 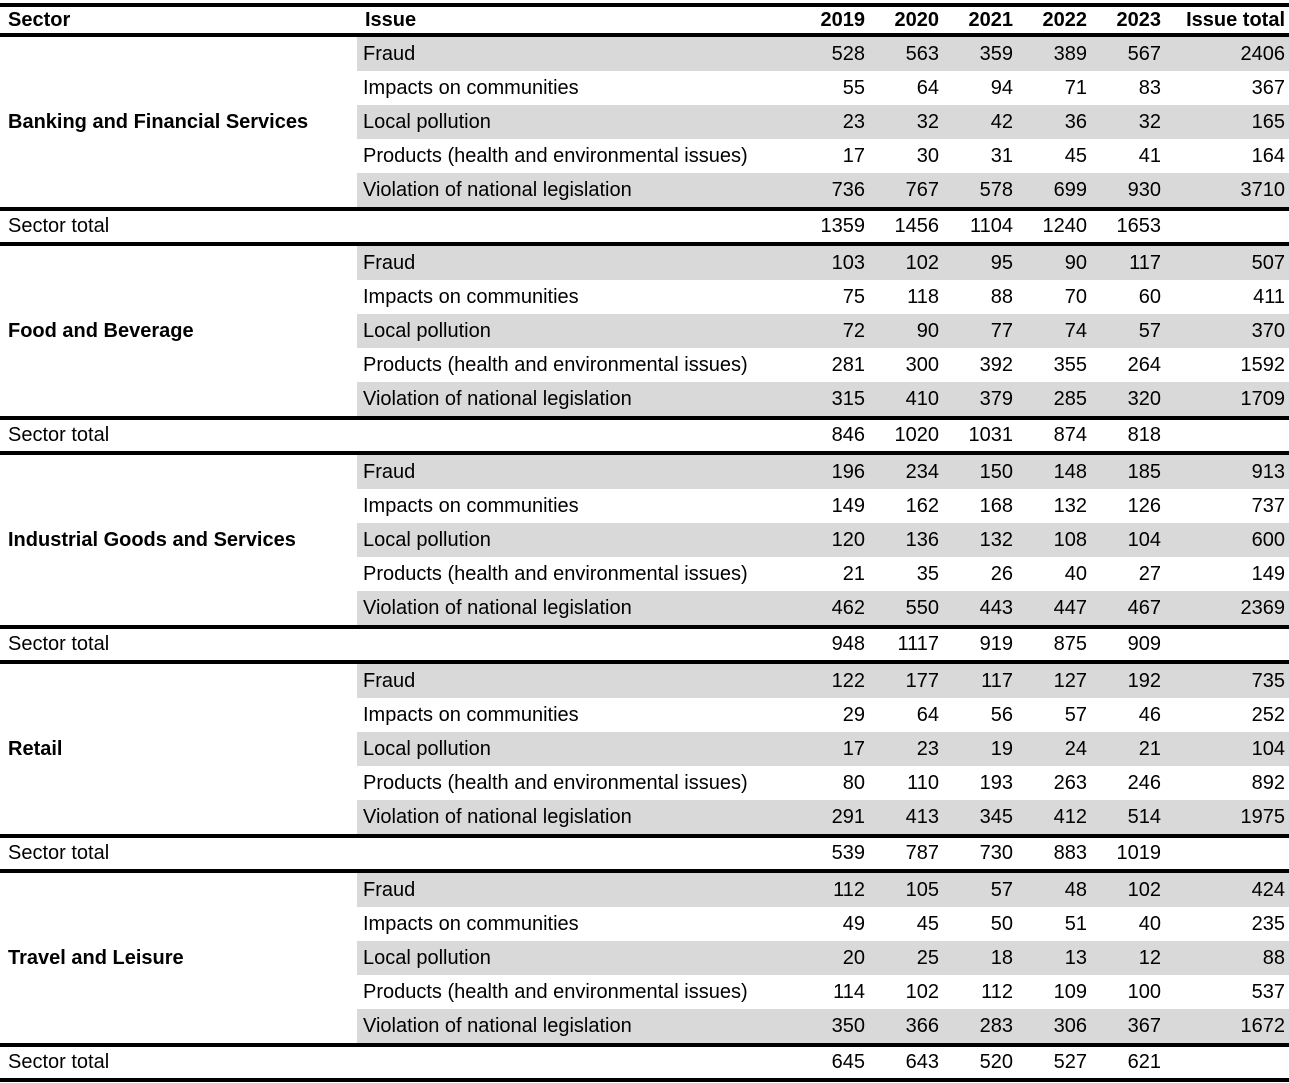 What do you see at coordinates (927, 155) in the screenshot?
I see `value-cell: 30` at bounding box center [927, 155].